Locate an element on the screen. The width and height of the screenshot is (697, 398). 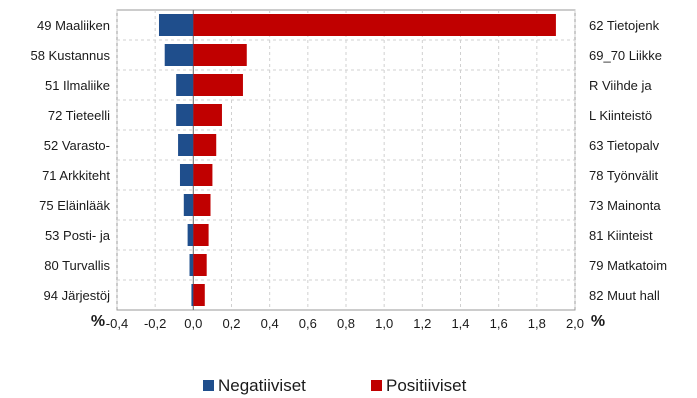
right-category-label: 79 Matkatoim is located at coordinates (628, 265).